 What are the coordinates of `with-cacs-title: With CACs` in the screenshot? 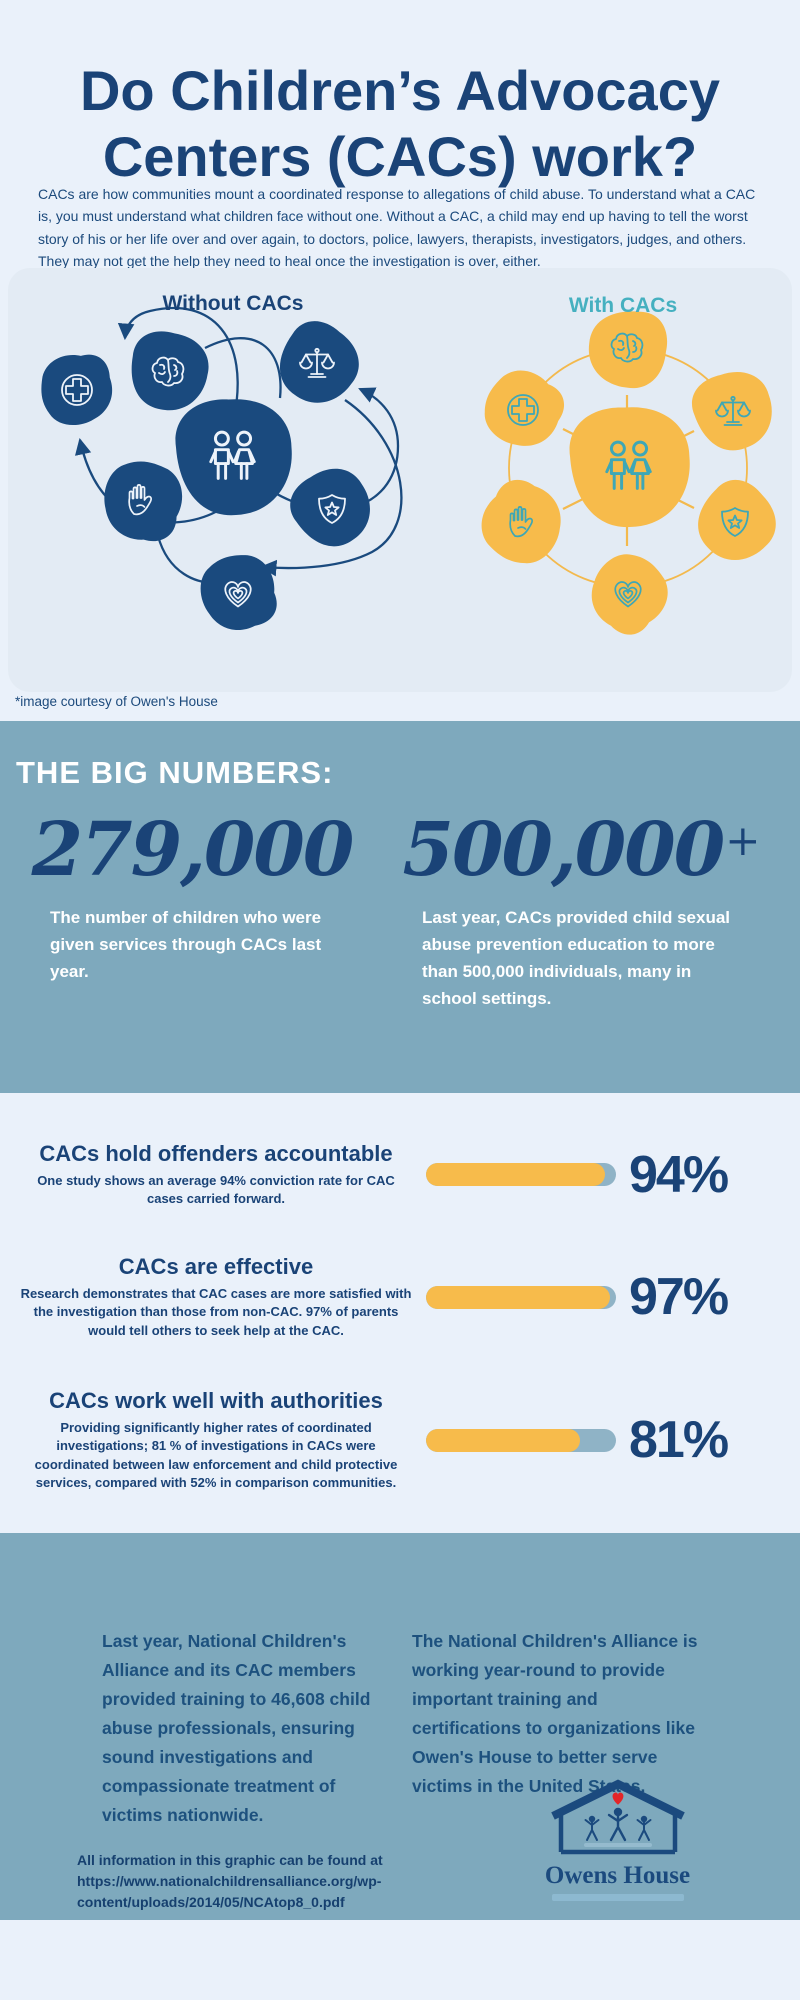 It's located at (623, 305).